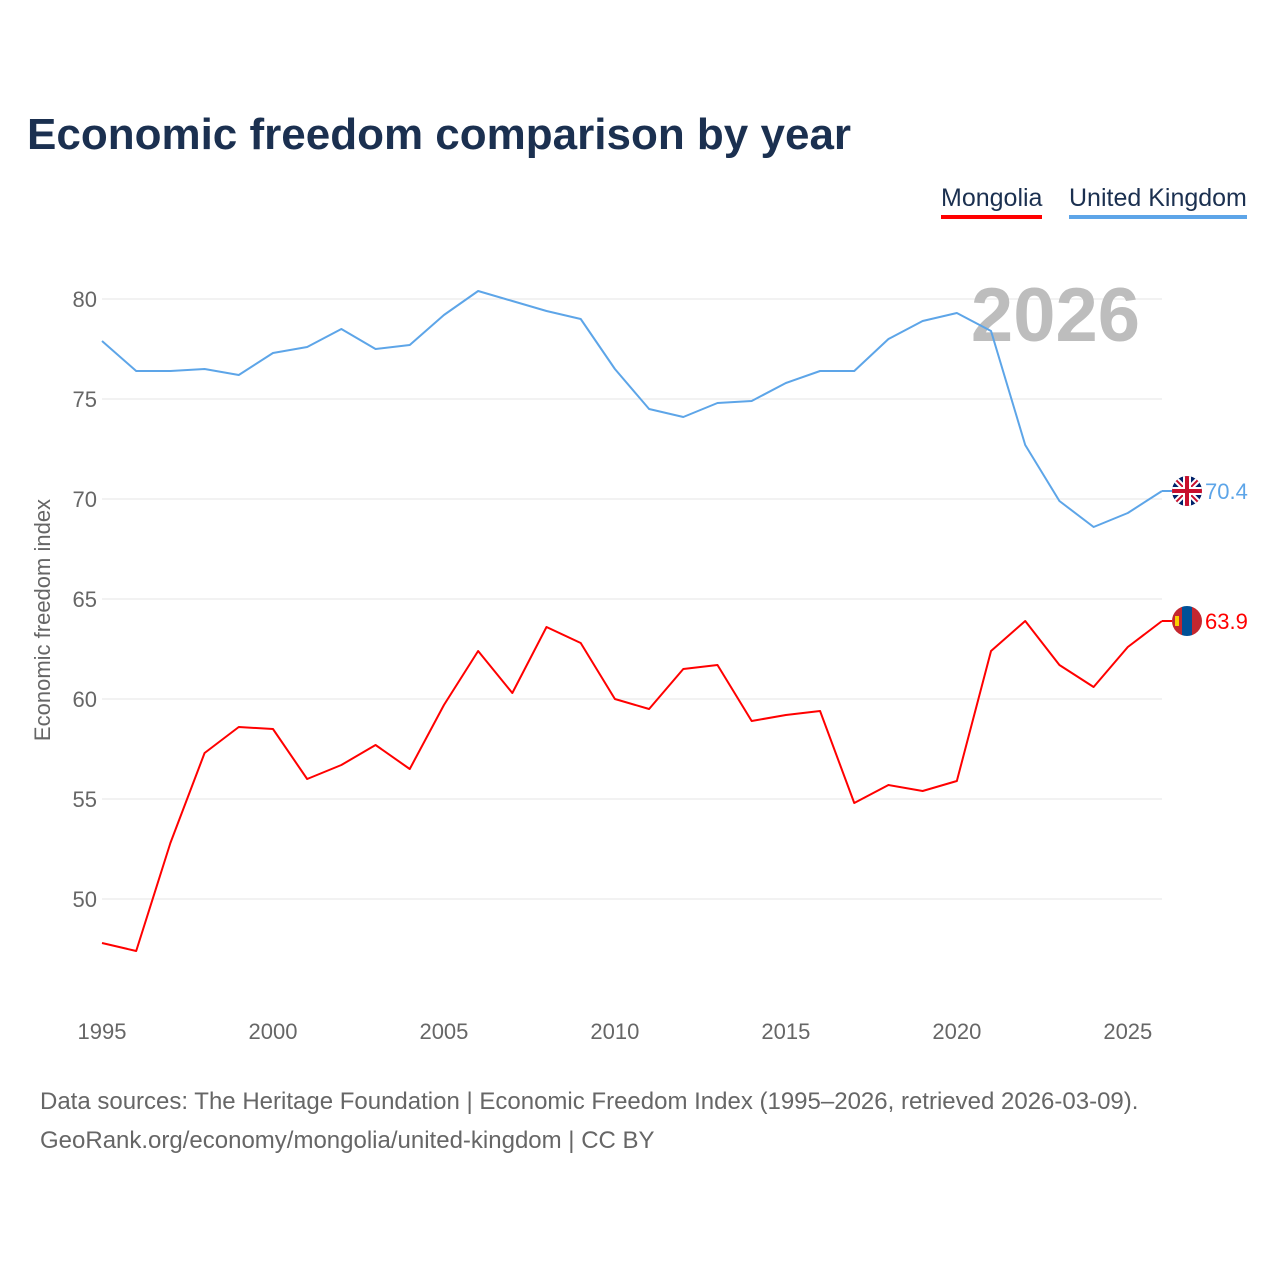  Describe the element at coordinates (102, 1031) in the screenshot. I see `x-tick-label: 1995` at that location.